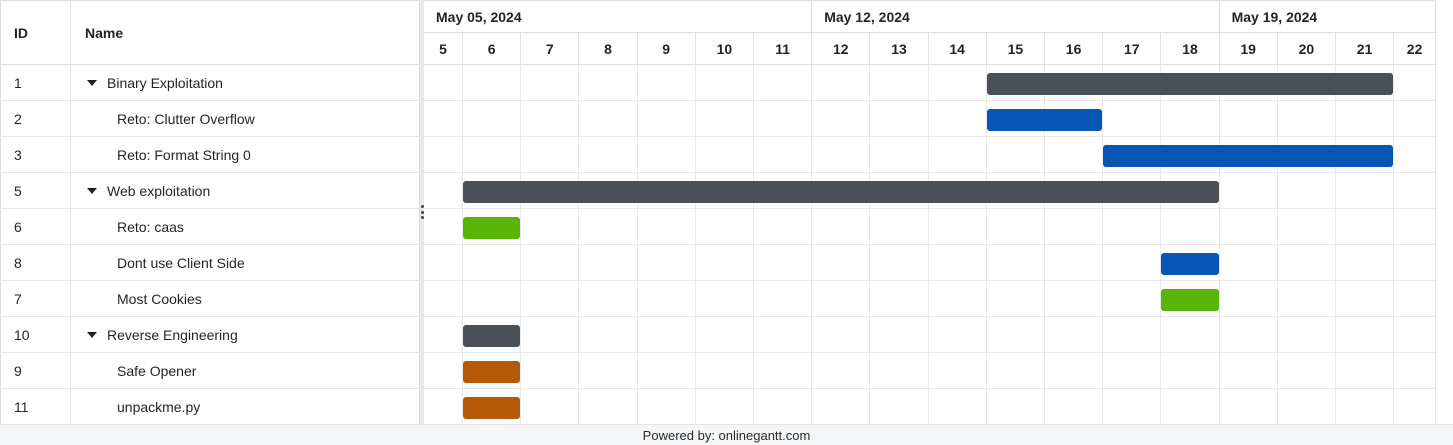  What do you see at coordinates (841, 49) in the screenshot?
I see `day-header: 12` at bounding box center [841, 49].